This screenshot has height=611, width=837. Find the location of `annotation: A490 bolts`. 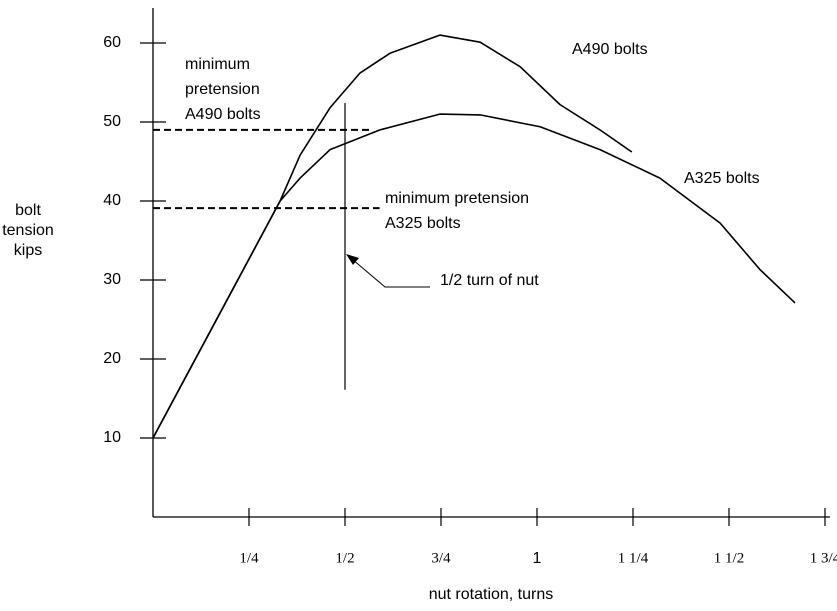

annotation: A490 bolts is located at coordinates (223, 114).